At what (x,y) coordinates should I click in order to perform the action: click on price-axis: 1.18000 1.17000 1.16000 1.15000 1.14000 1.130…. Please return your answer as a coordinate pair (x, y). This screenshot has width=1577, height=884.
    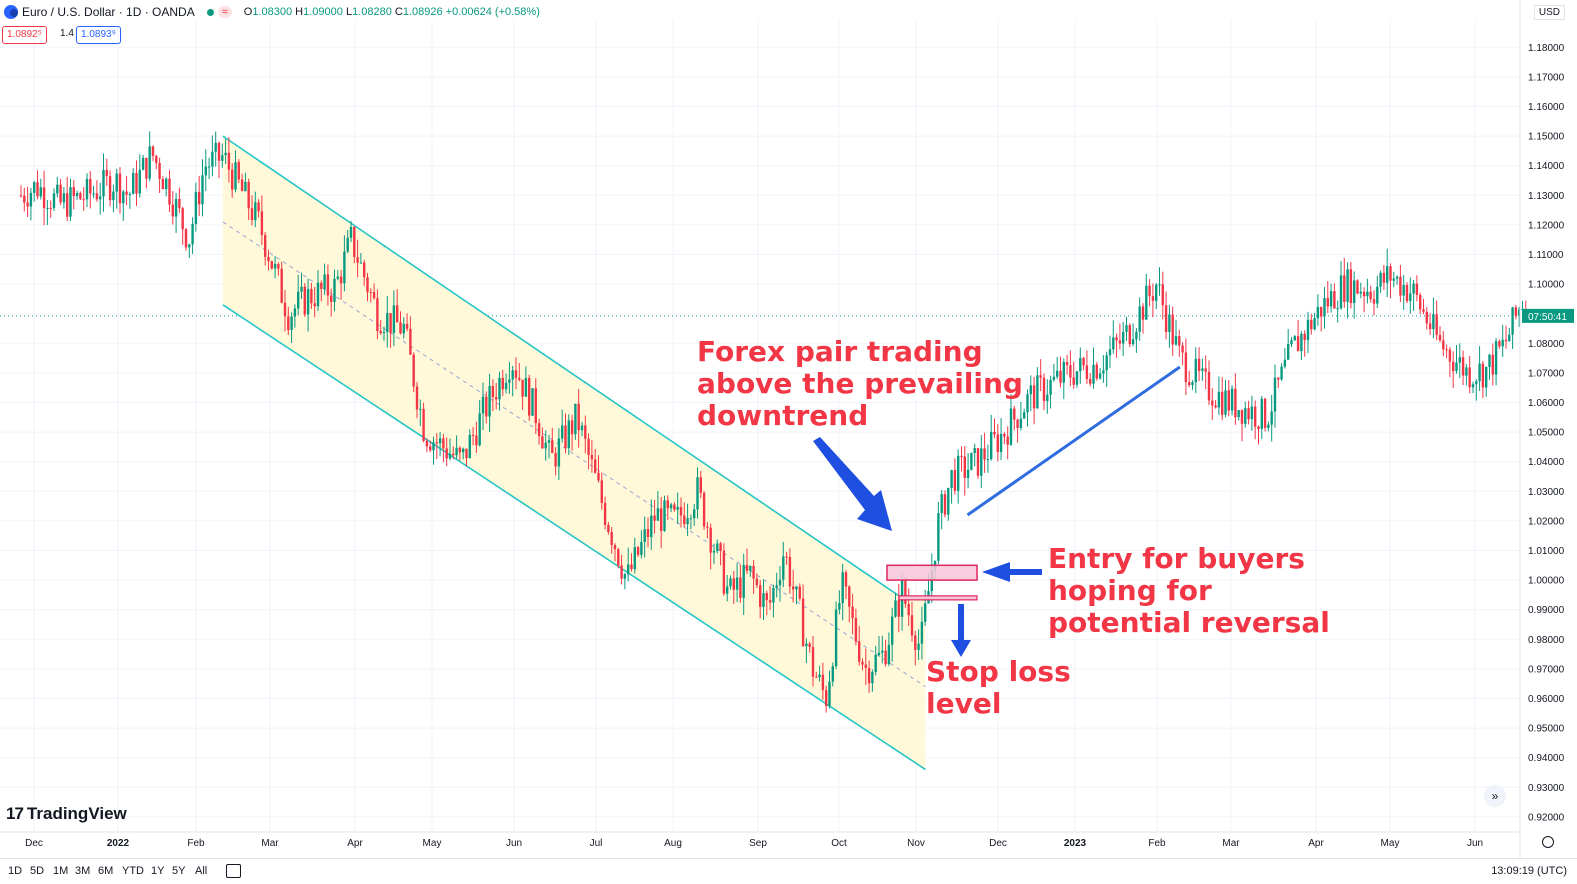
    Looking at the image, I should click on (1546, 429).